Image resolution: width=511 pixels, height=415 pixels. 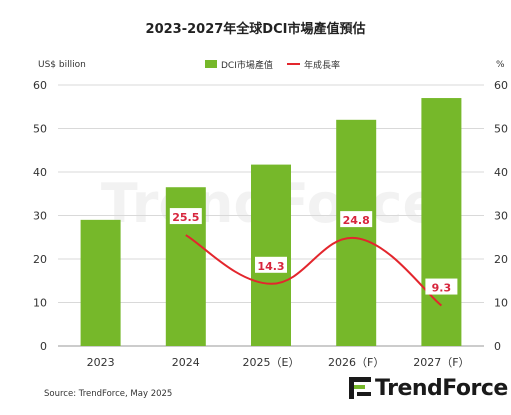 I want to click on growth-line, so click(x=314, y=270).